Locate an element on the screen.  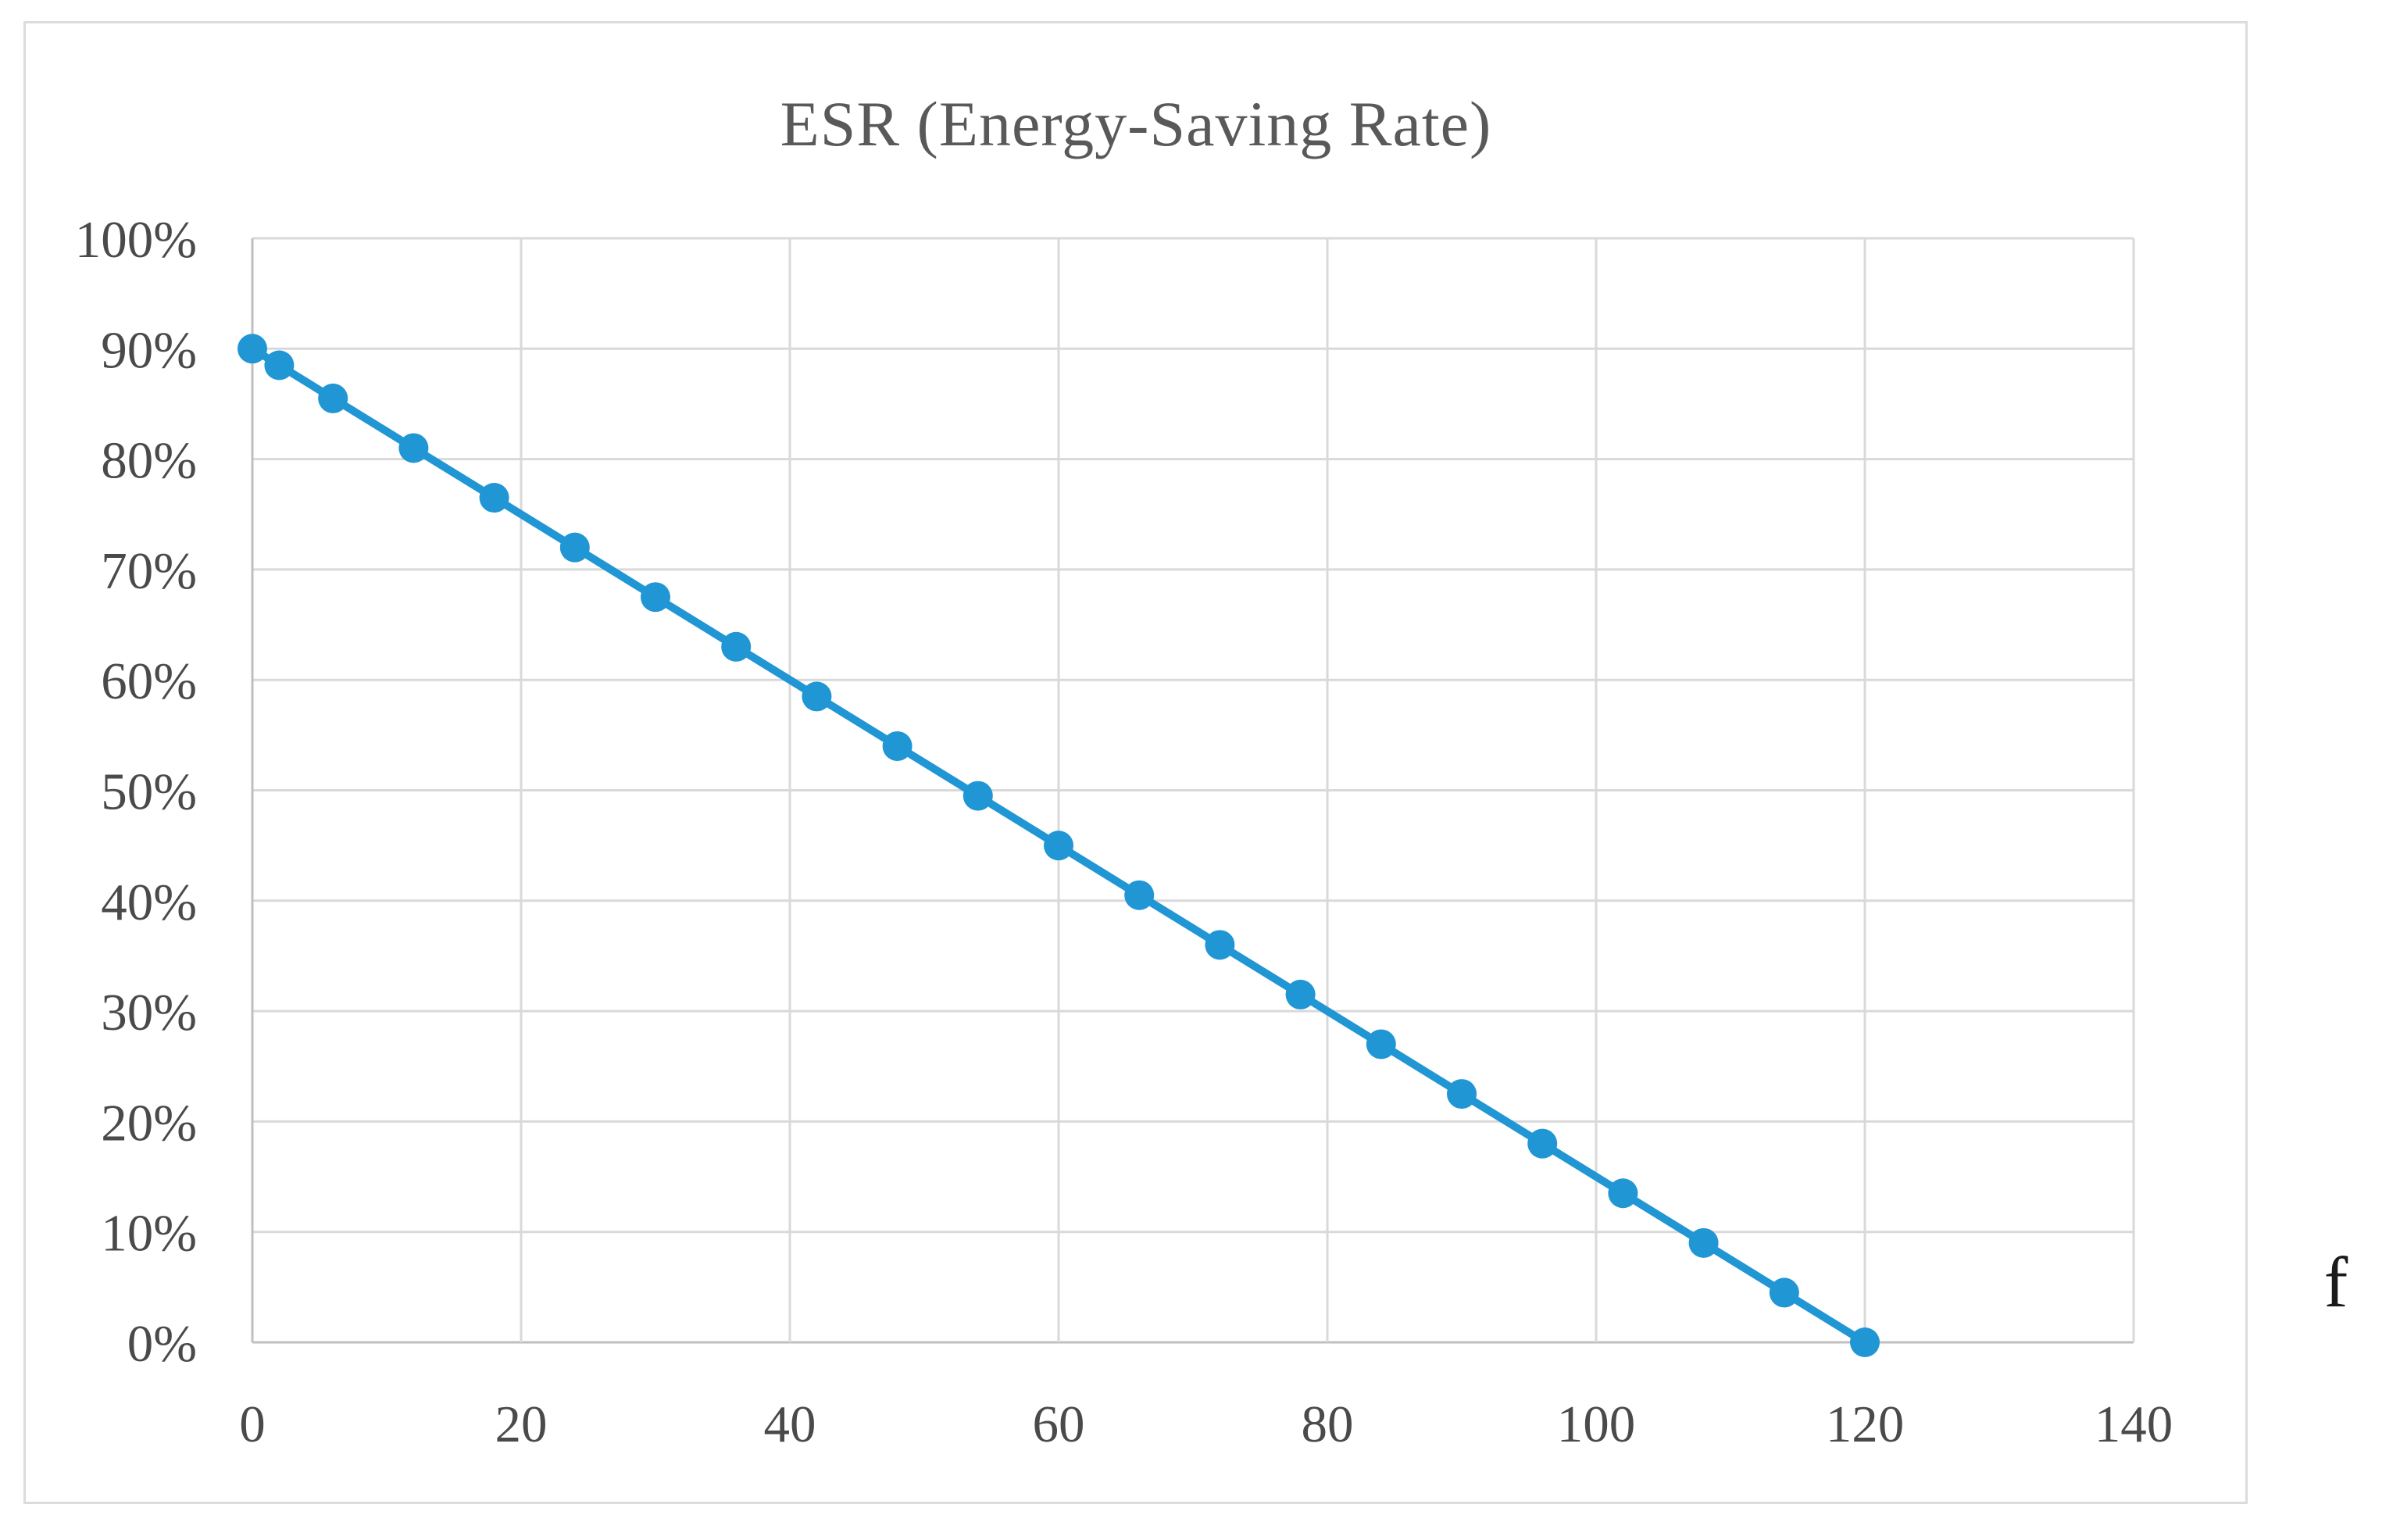
chart-title: ESR (Energy-Saving Rate) is located at coordinates (1136, 123).